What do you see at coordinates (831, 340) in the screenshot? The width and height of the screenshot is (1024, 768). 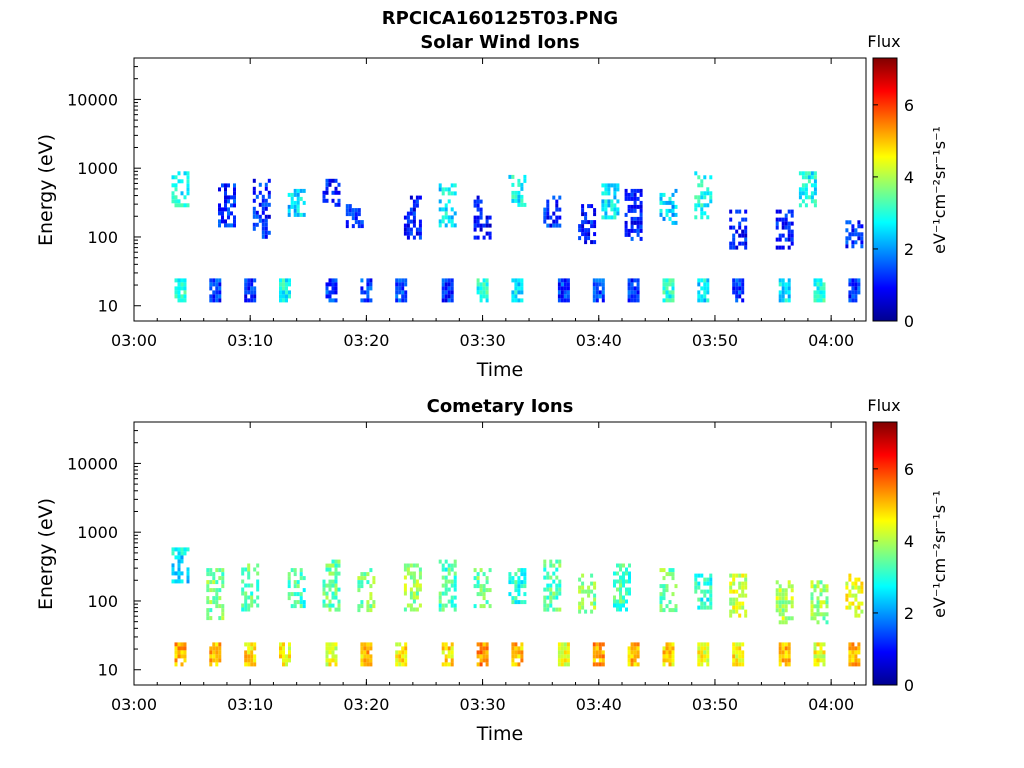 I see `x-tick-label: 04:00` at bounding box center [831, 340].